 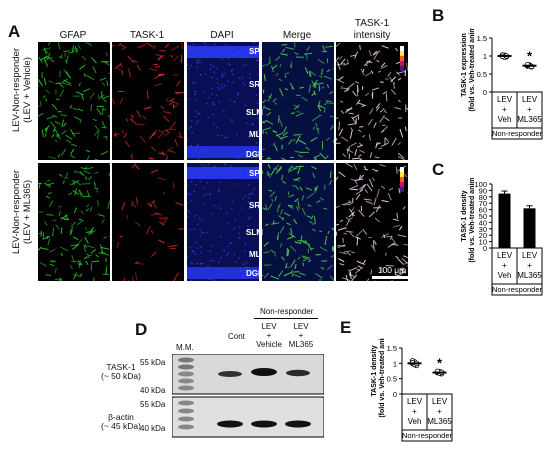 What do you see at coordinates (530, 56) in the screenshot?
I see `significance-star: *` at bounding box center [530, 56].